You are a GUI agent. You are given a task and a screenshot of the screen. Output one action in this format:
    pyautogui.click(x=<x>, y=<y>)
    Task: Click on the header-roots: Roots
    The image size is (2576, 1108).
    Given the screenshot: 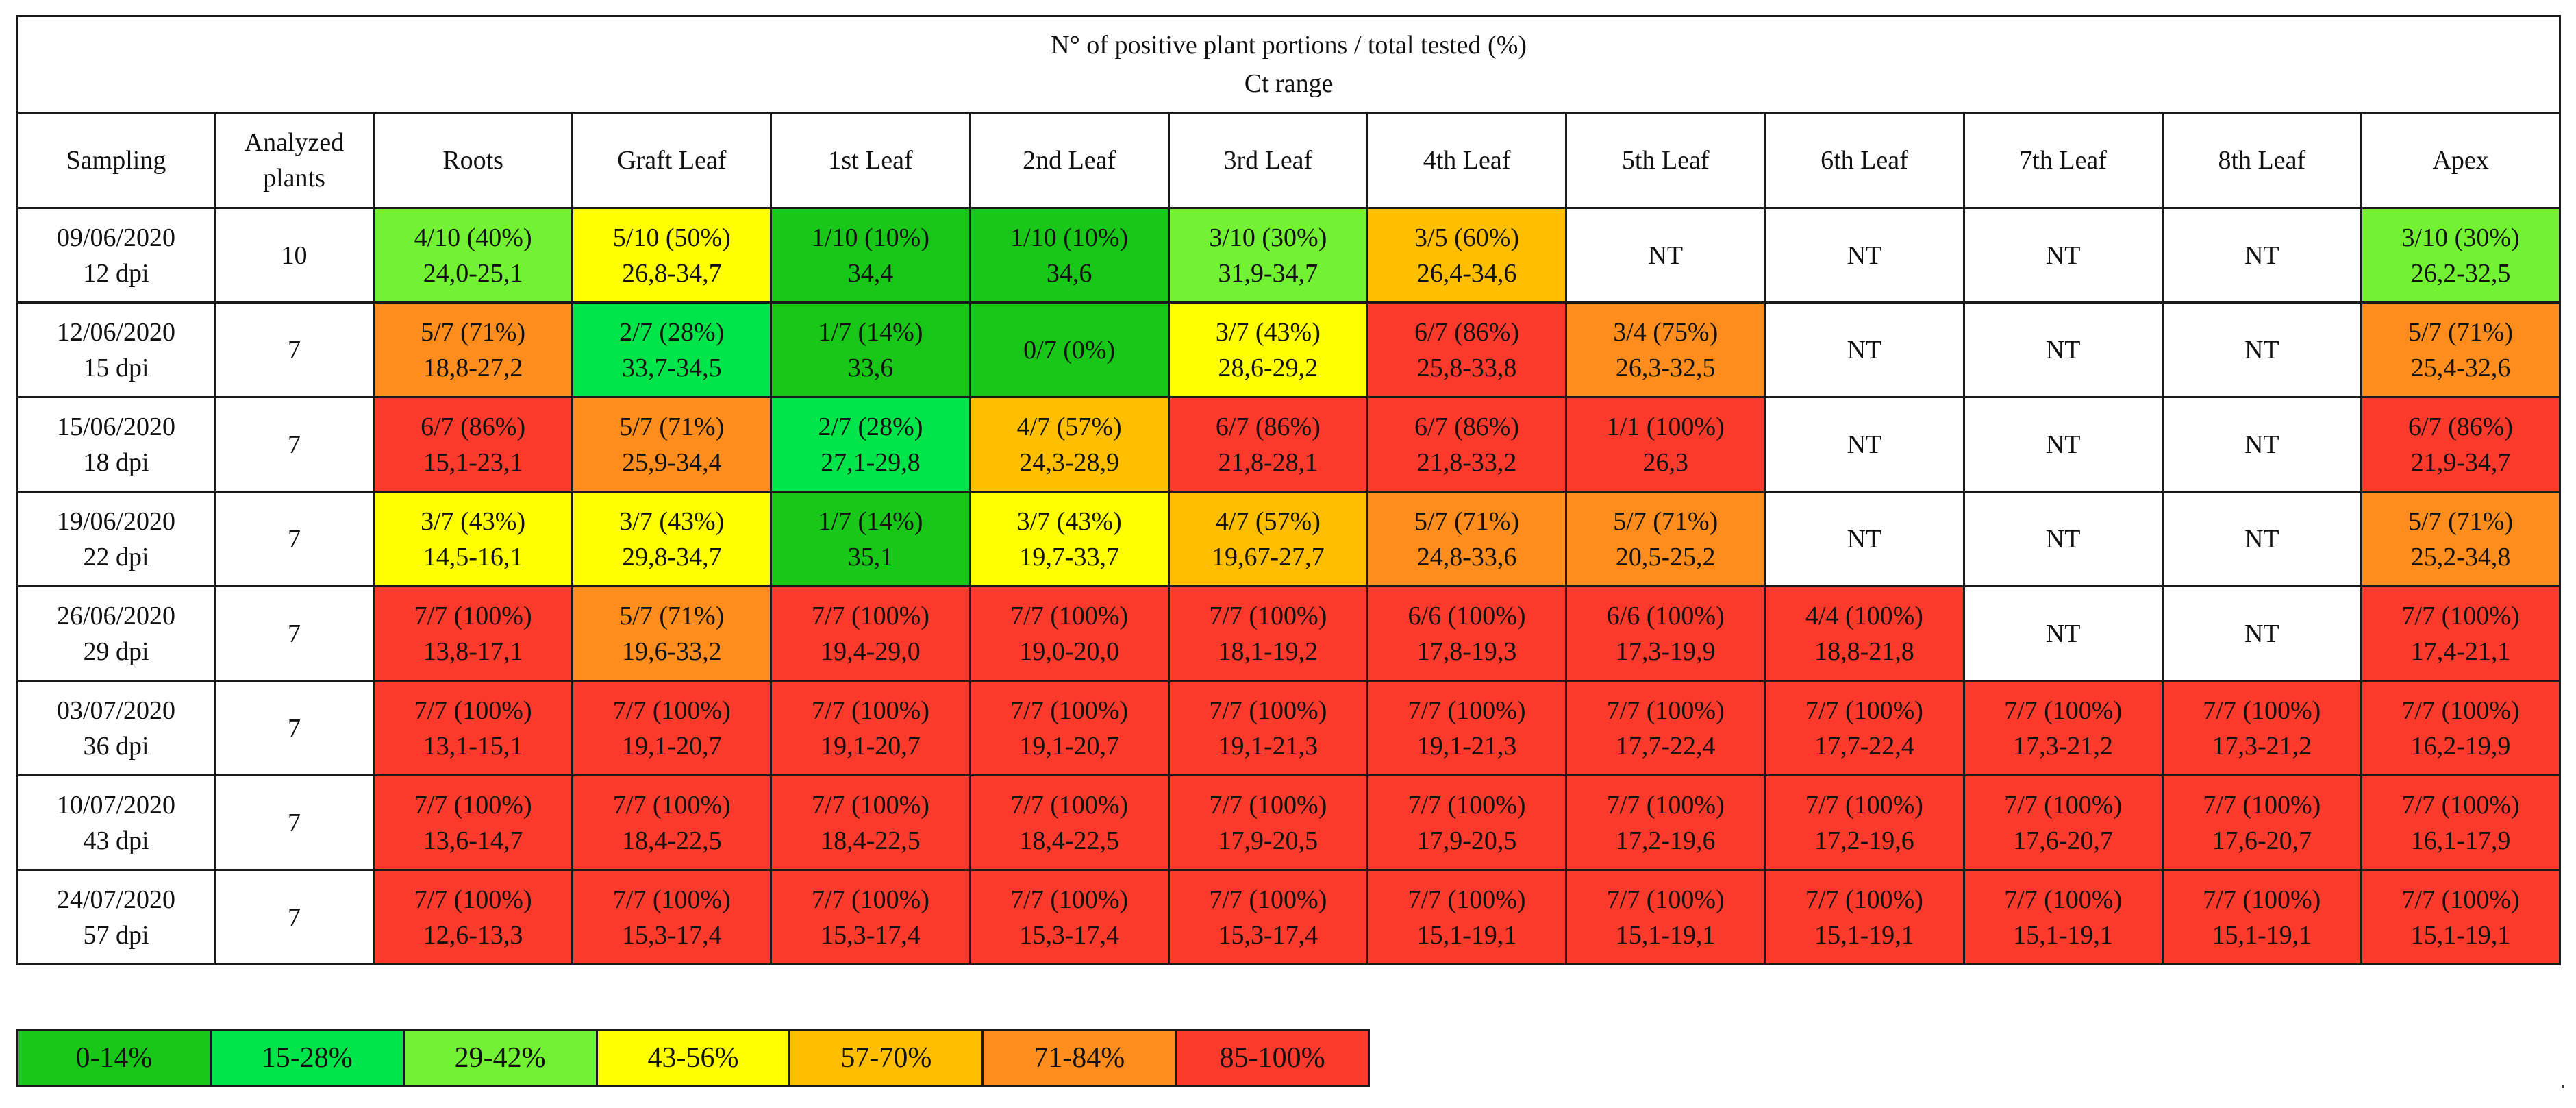 What is the action you would take?
    pyautogui.click(x=473, y=160)
    